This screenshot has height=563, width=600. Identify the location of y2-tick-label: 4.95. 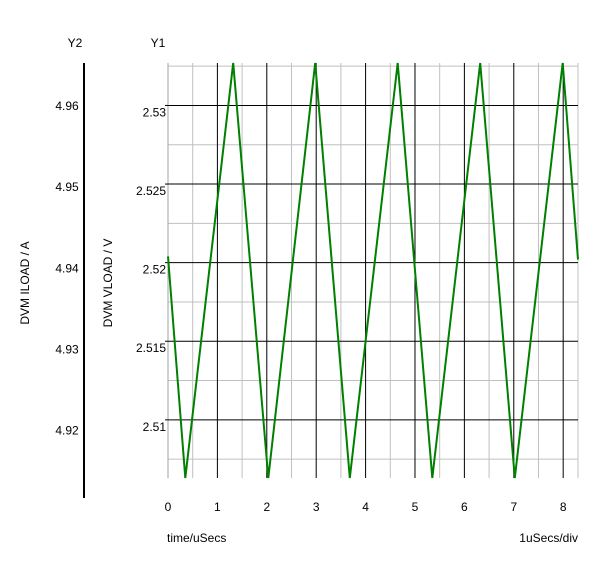
(67, 187).